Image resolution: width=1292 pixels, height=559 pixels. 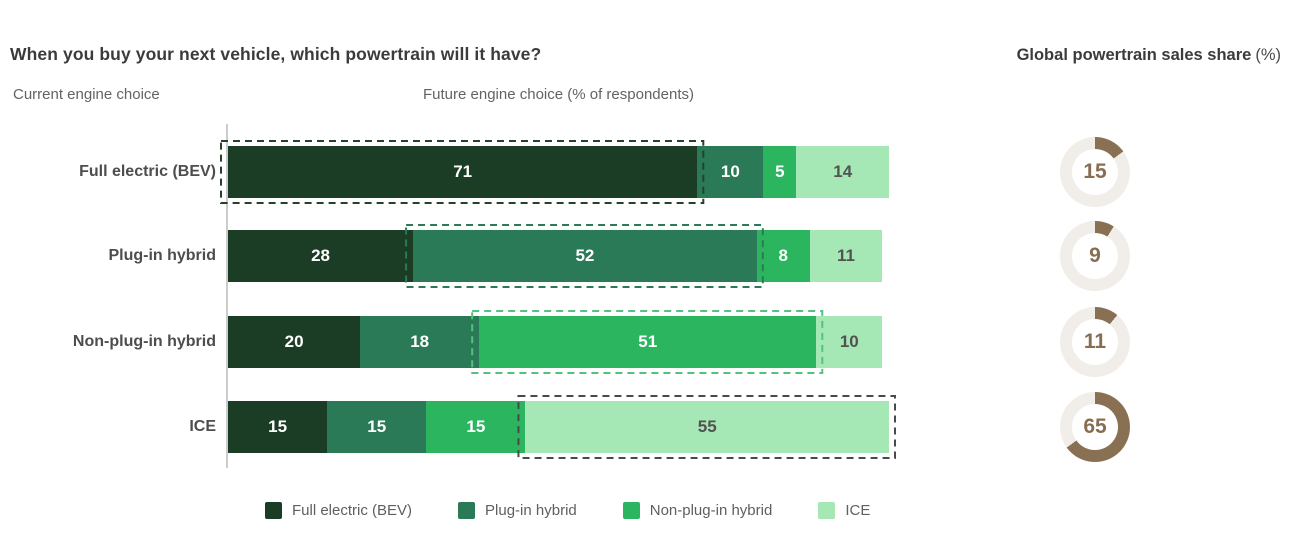 I want to click on bar-segment: 5, so click(x=780, y=172).